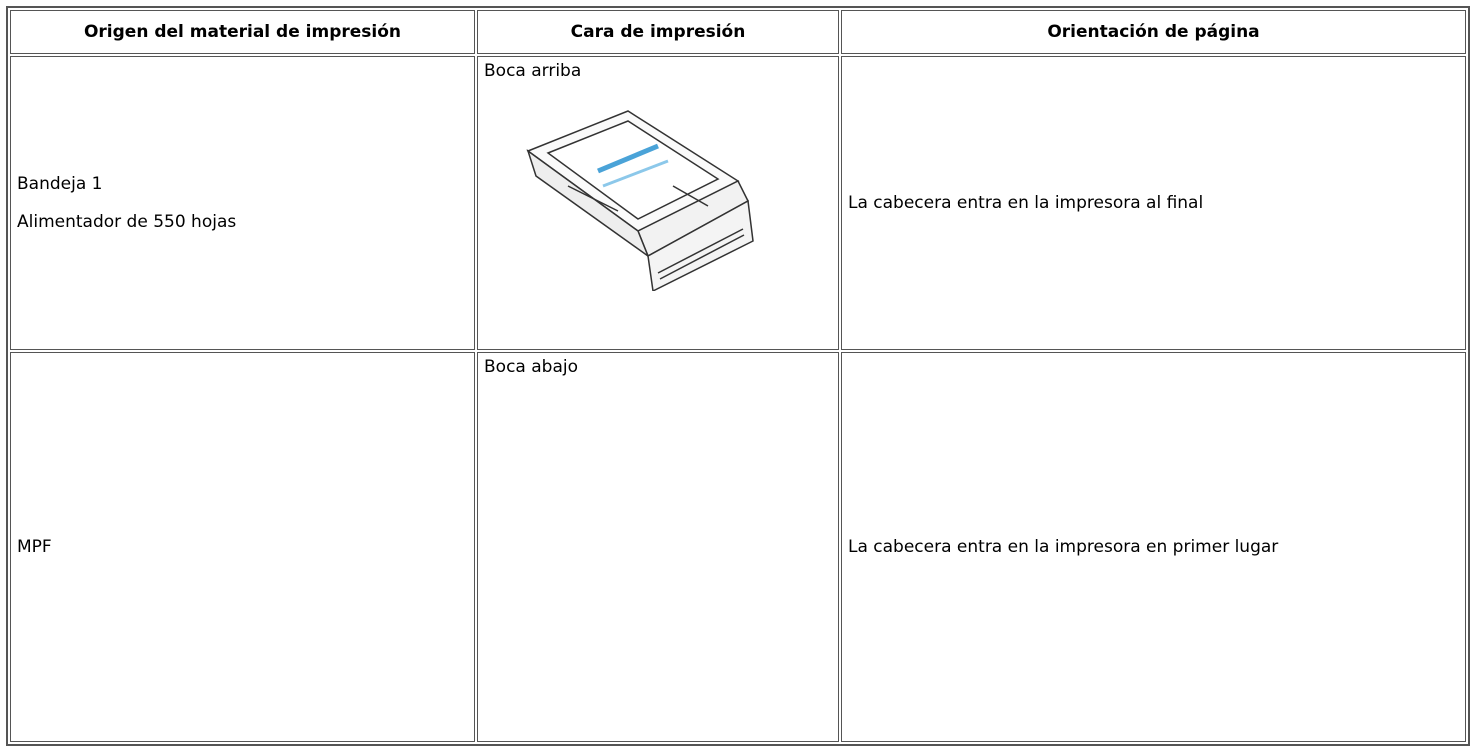 Image resolution: width=1476 pixels, height=746 pixels. I want to click on header-cell: Cara de impresión, so click(658, 32).